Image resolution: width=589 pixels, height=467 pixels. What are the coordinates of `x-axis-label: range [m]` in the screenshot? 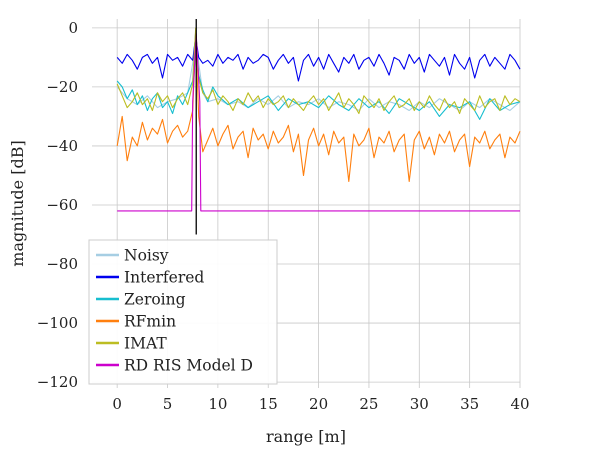 It's located at (306, 436).